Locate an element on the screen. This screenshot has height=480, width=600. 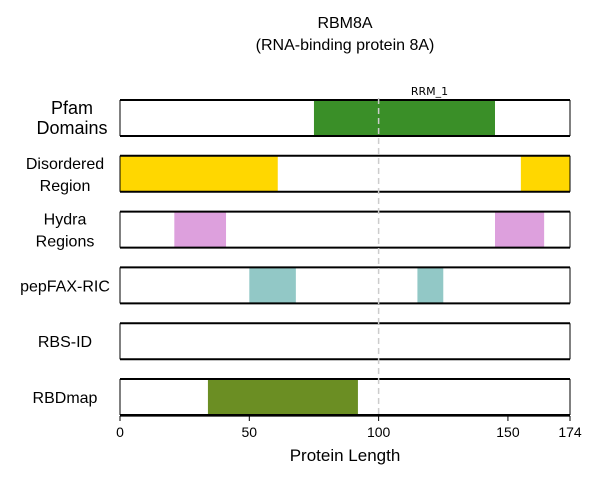
track-4: RBS-ID is located at coordinates (304, 341).